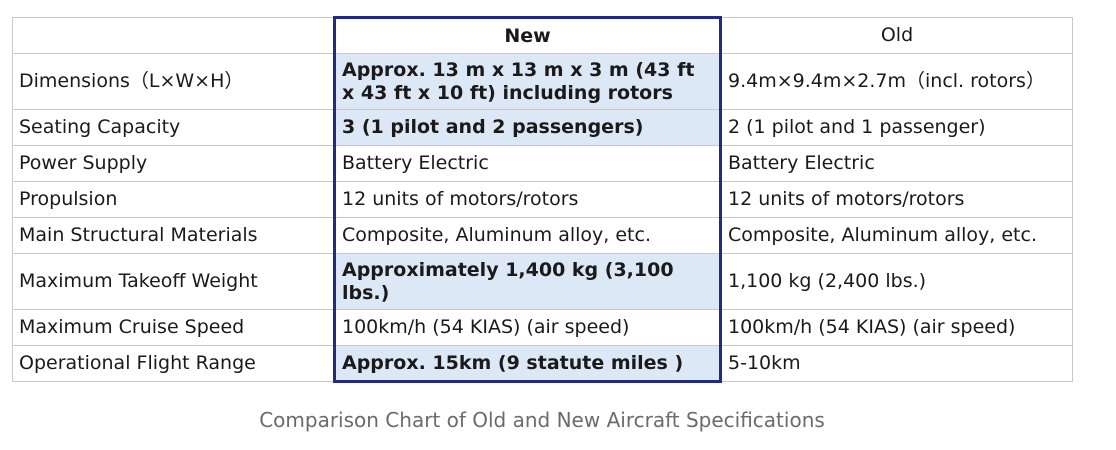  What do you see at coordinates (173, 163) in the screenshot?
I see `row-label: Power Supply` at bounding box center [173, 163].